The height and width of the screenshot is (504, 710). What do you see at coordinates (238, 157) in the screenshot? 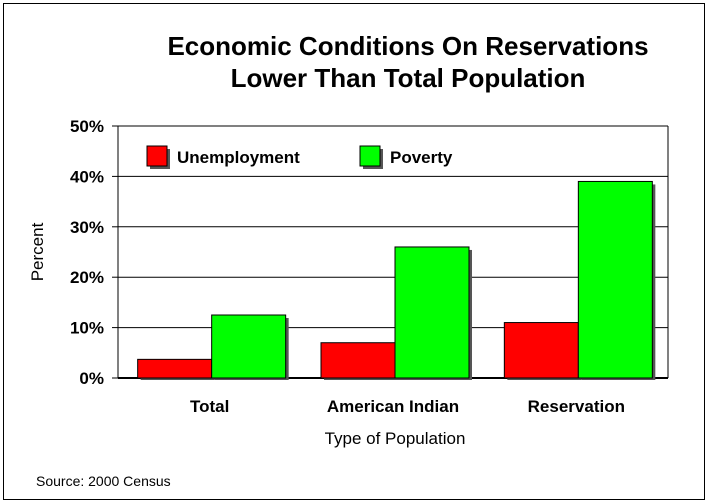
I see `legend-label-unemployment: Unemployment` at bounding box center [238, 157].